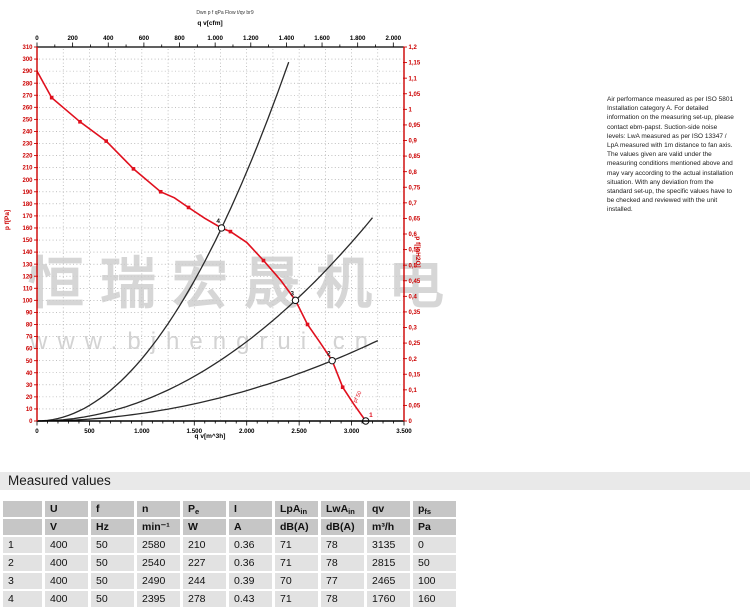 This screenshot has width=750, height=616. I want to click on table-cell: 71, so click(296, 599).